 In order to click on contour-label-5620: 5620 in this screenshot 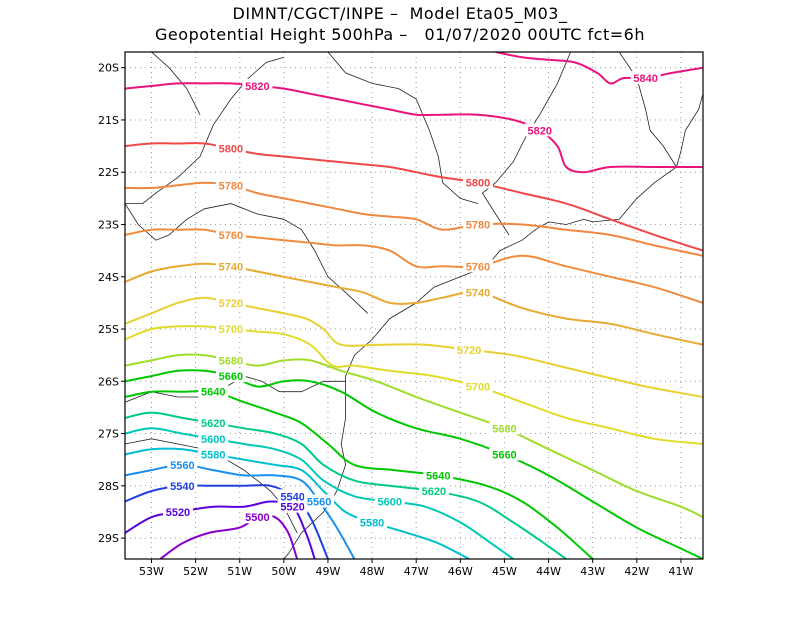, I will do `click(213, 424)`.